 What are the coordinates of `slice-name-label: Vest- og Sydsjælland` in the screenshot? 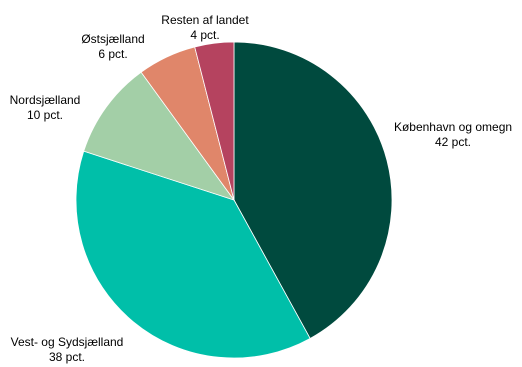 It's located at (67, 342).